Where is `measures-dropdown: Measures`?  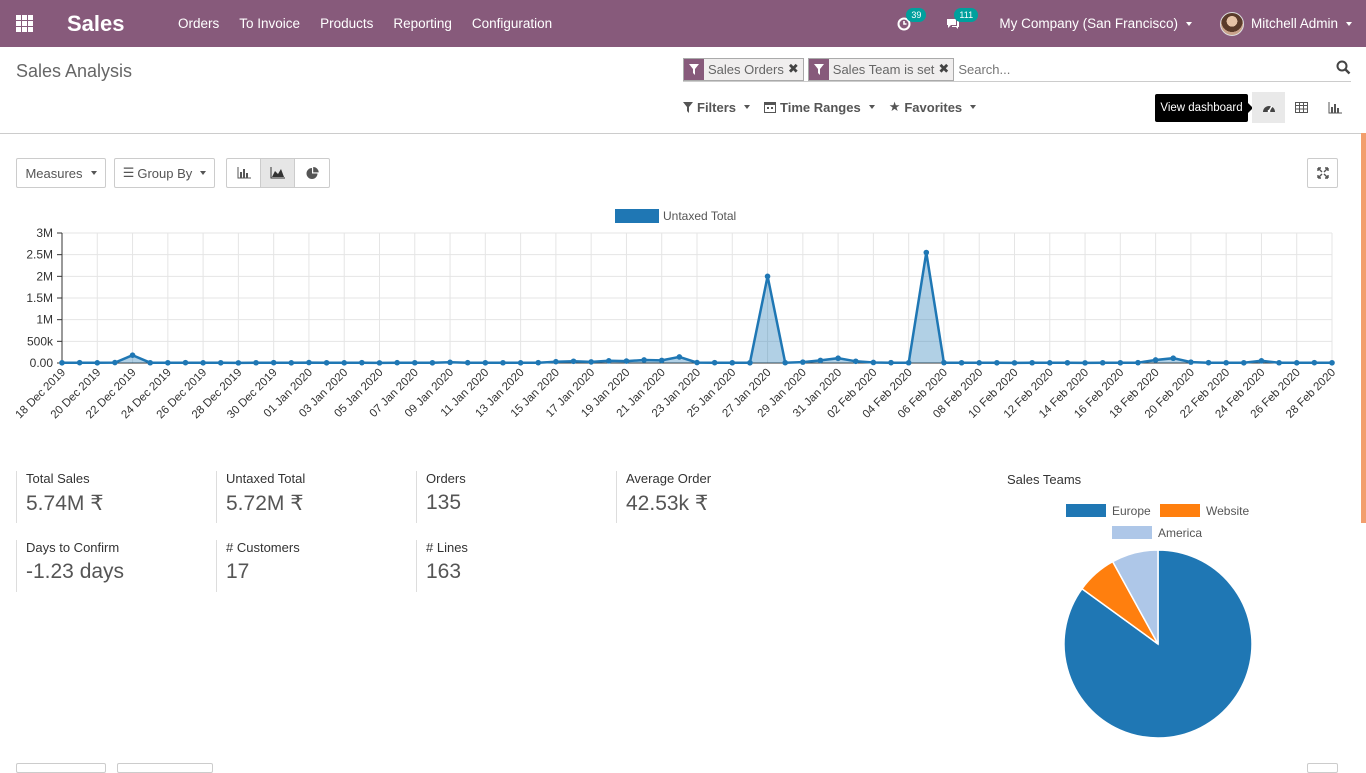 measures-dropdown: Measures is located at coordinates (61, 173).